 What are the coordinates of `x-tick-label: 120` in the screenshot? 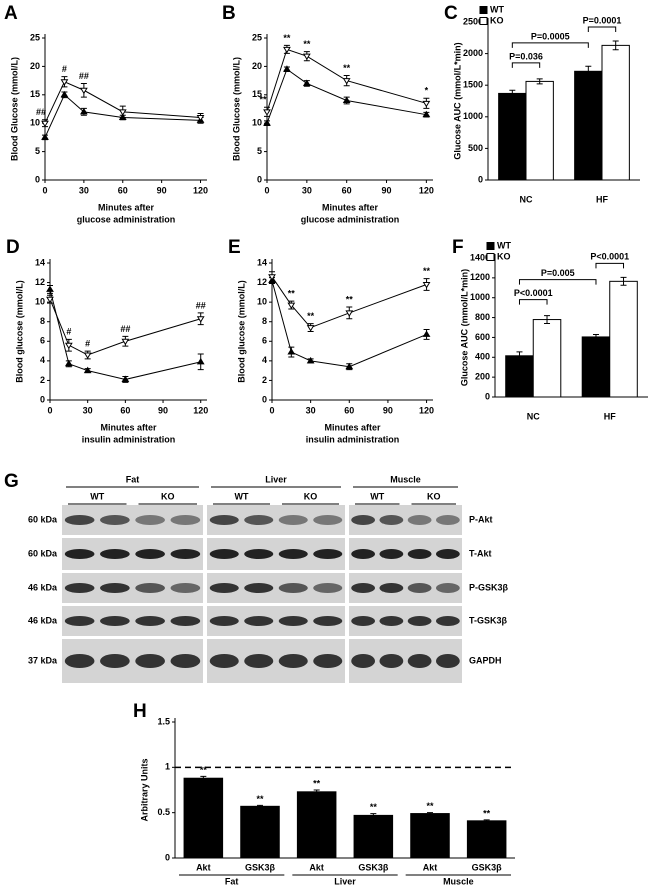 It's located at (426, 410).